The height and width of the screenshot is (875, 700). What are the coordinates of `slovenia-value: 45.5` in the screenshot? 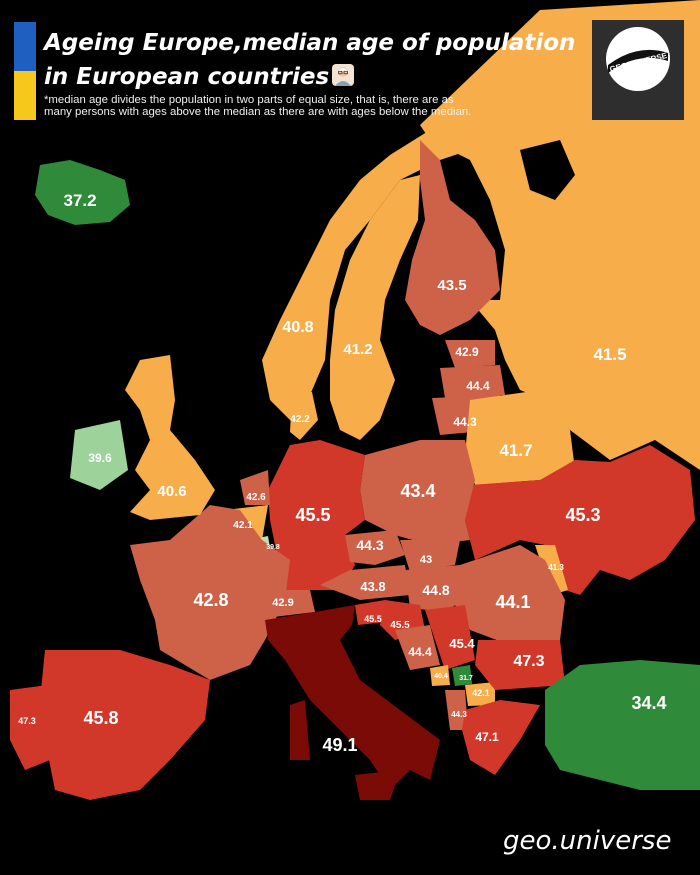 It's located at (373, 619).